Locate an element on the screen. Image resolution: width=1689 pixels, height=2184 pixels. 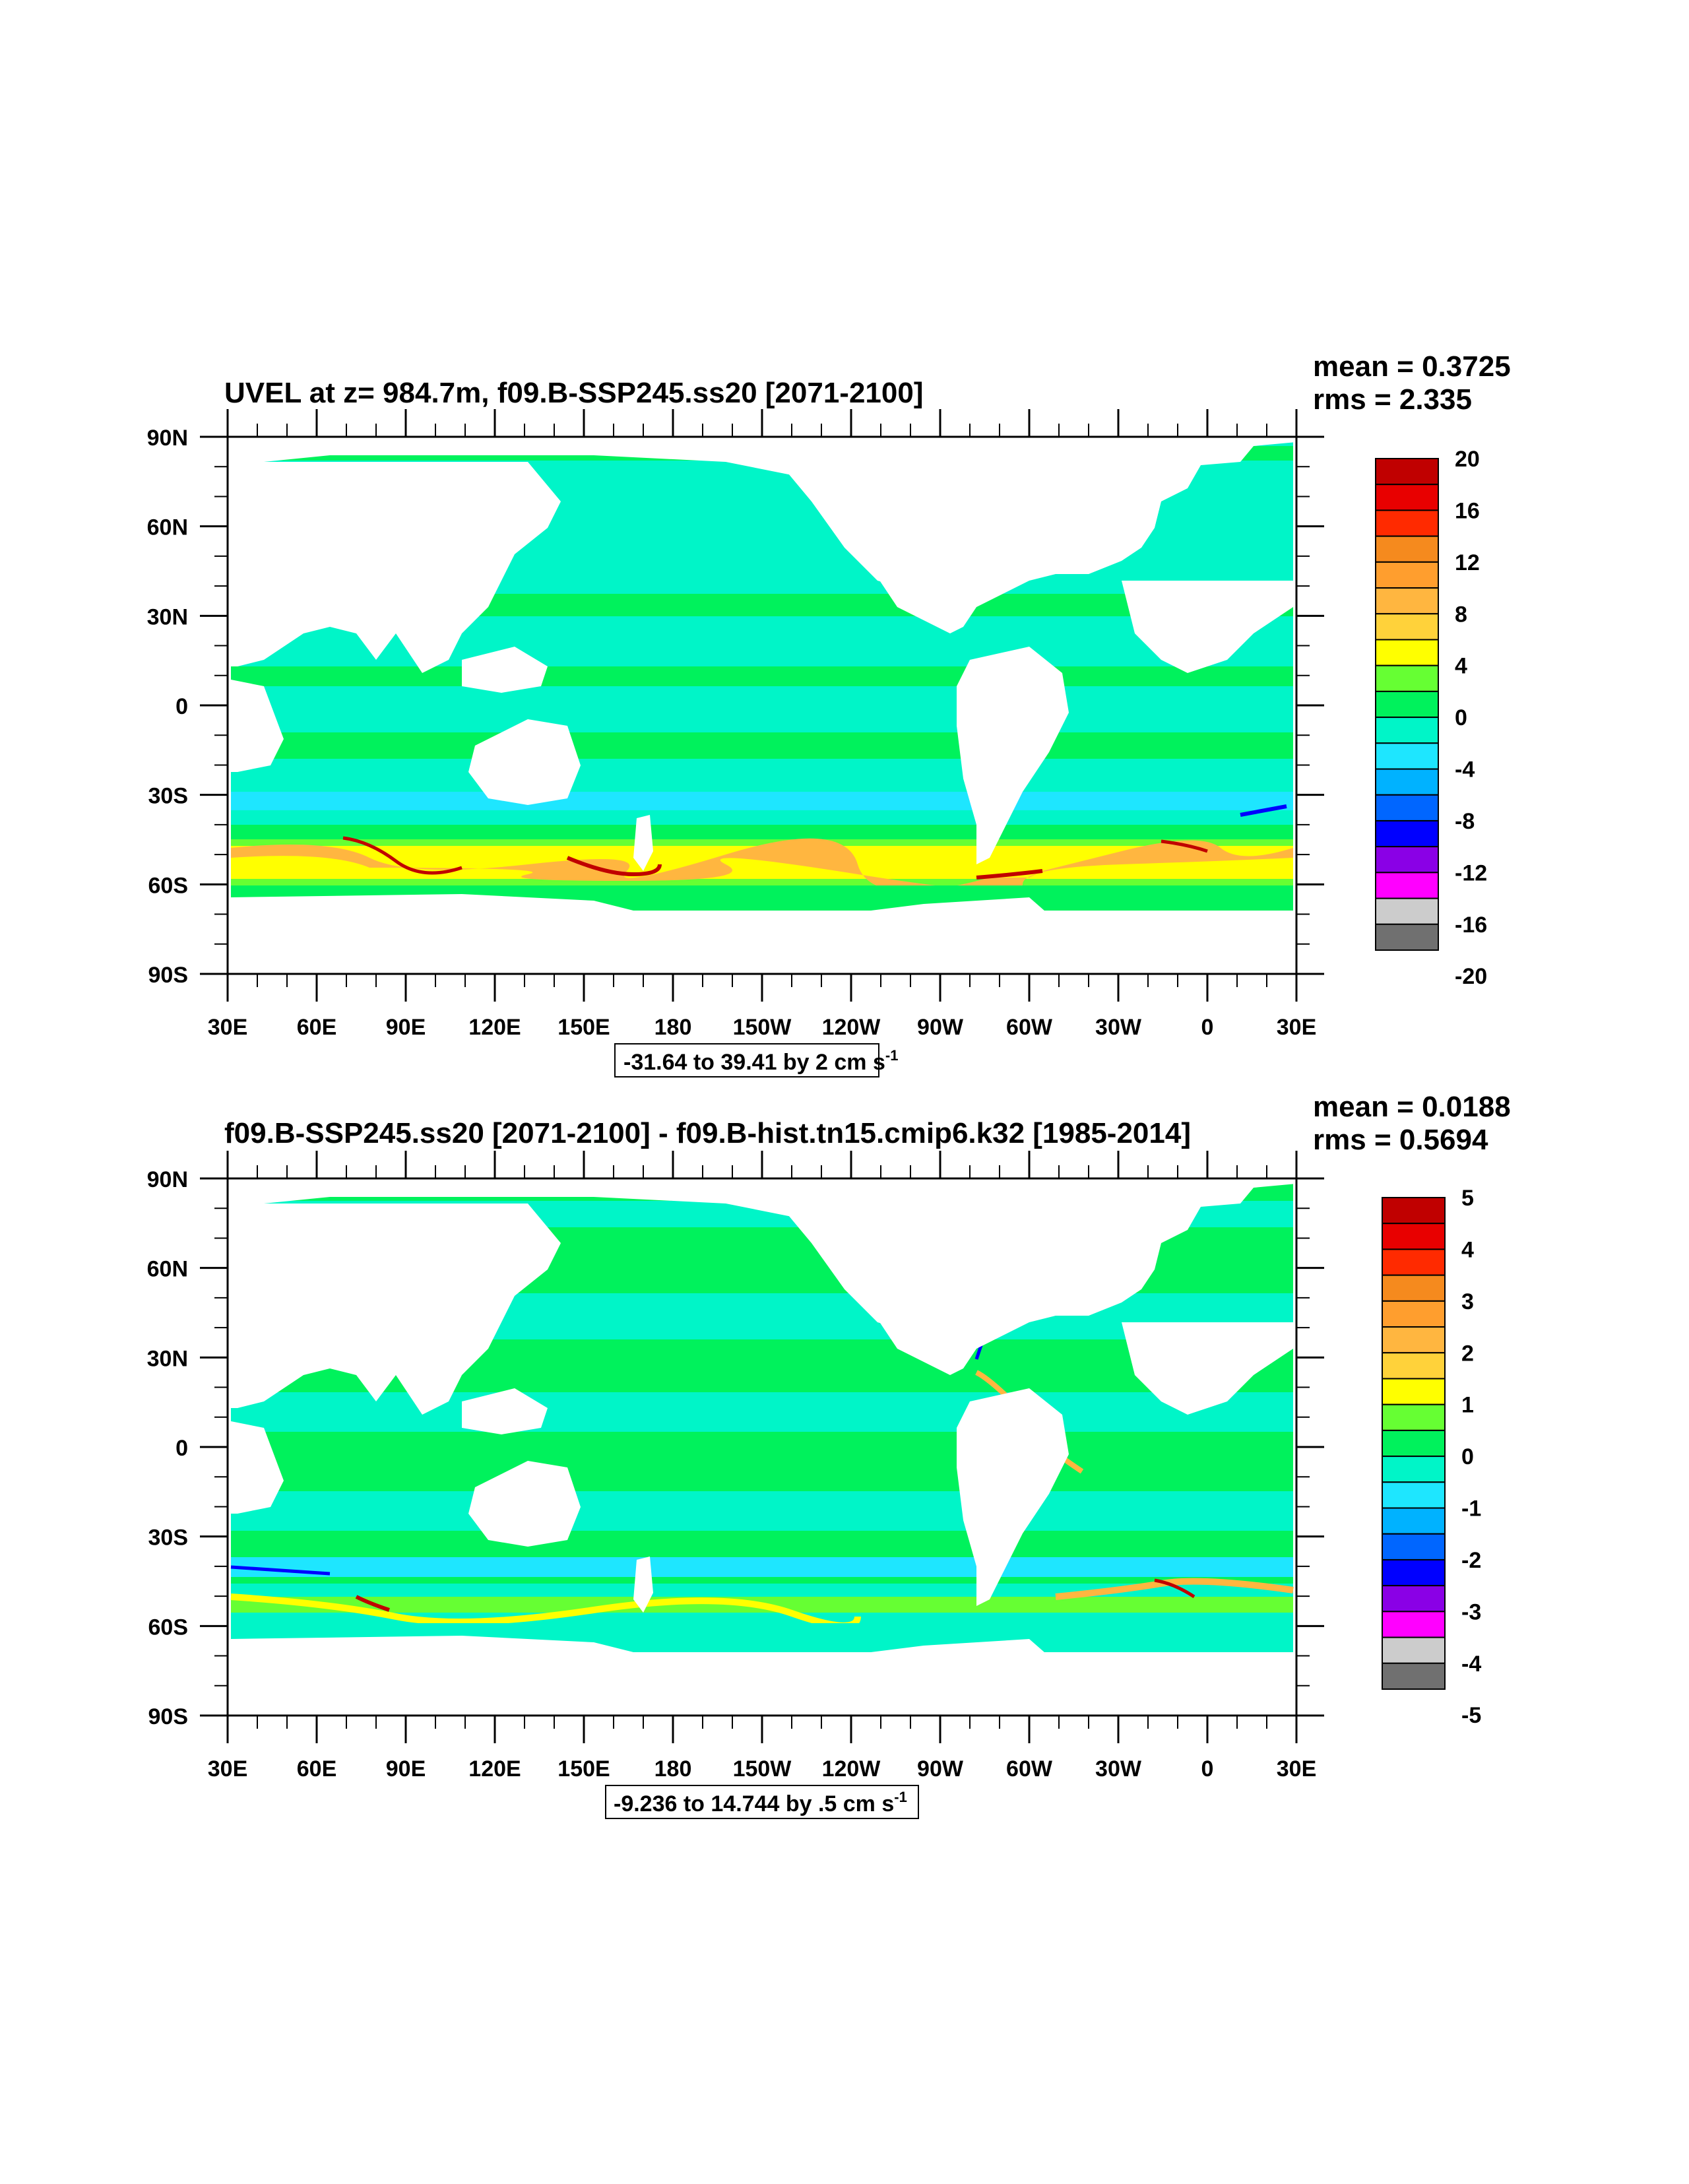
colorbar-label: 5 is located at coordinates (1468, 1198).